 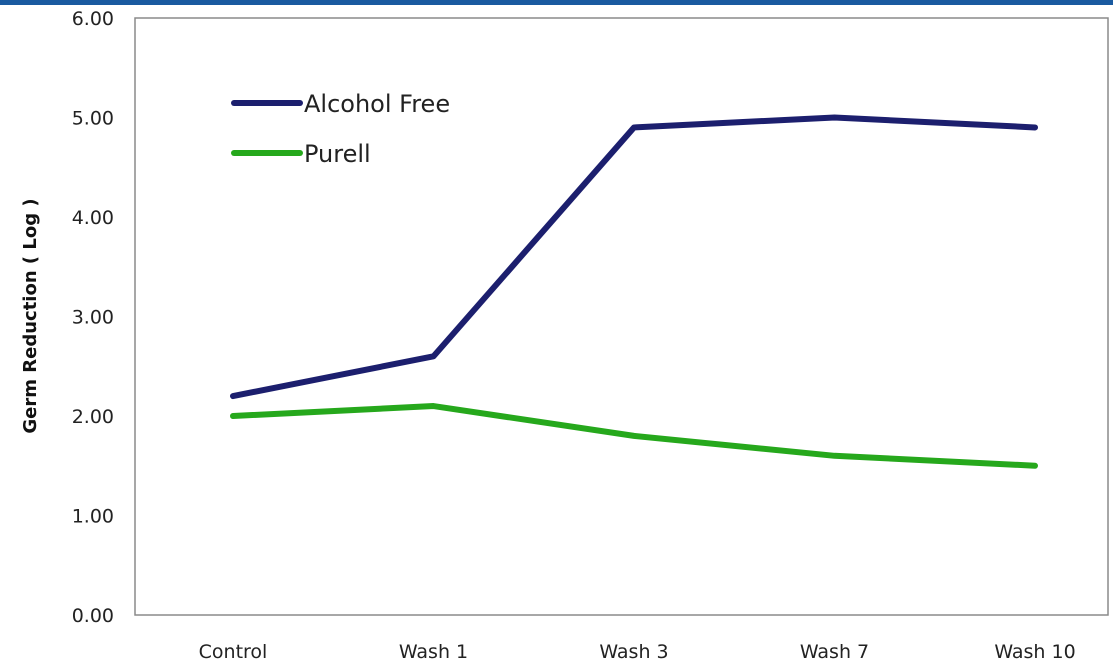 What do you see at coordinates (556, 2) in the screenshot?
I see `top-border` at bounding box center [556, 2].